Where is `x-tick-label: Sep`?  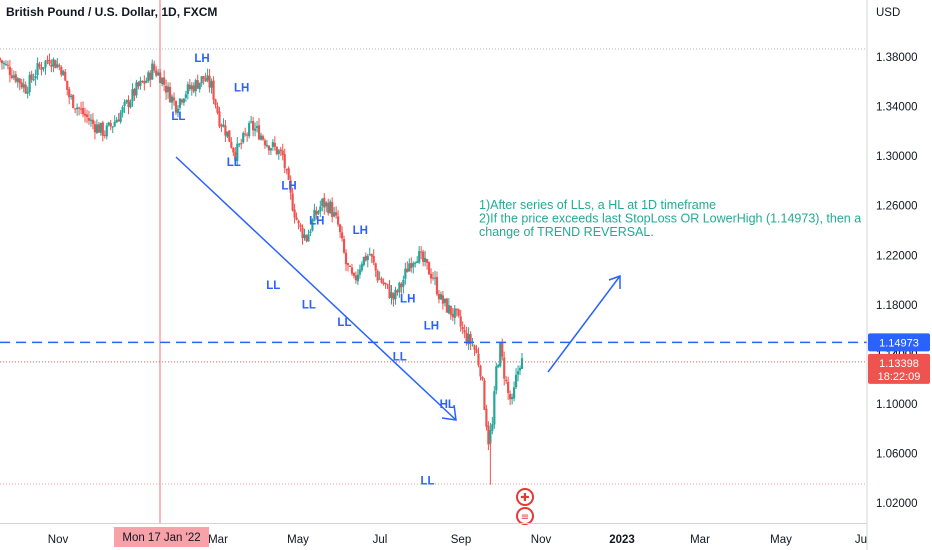 x-tick-label: Sep is located at coordinates (461, 540).